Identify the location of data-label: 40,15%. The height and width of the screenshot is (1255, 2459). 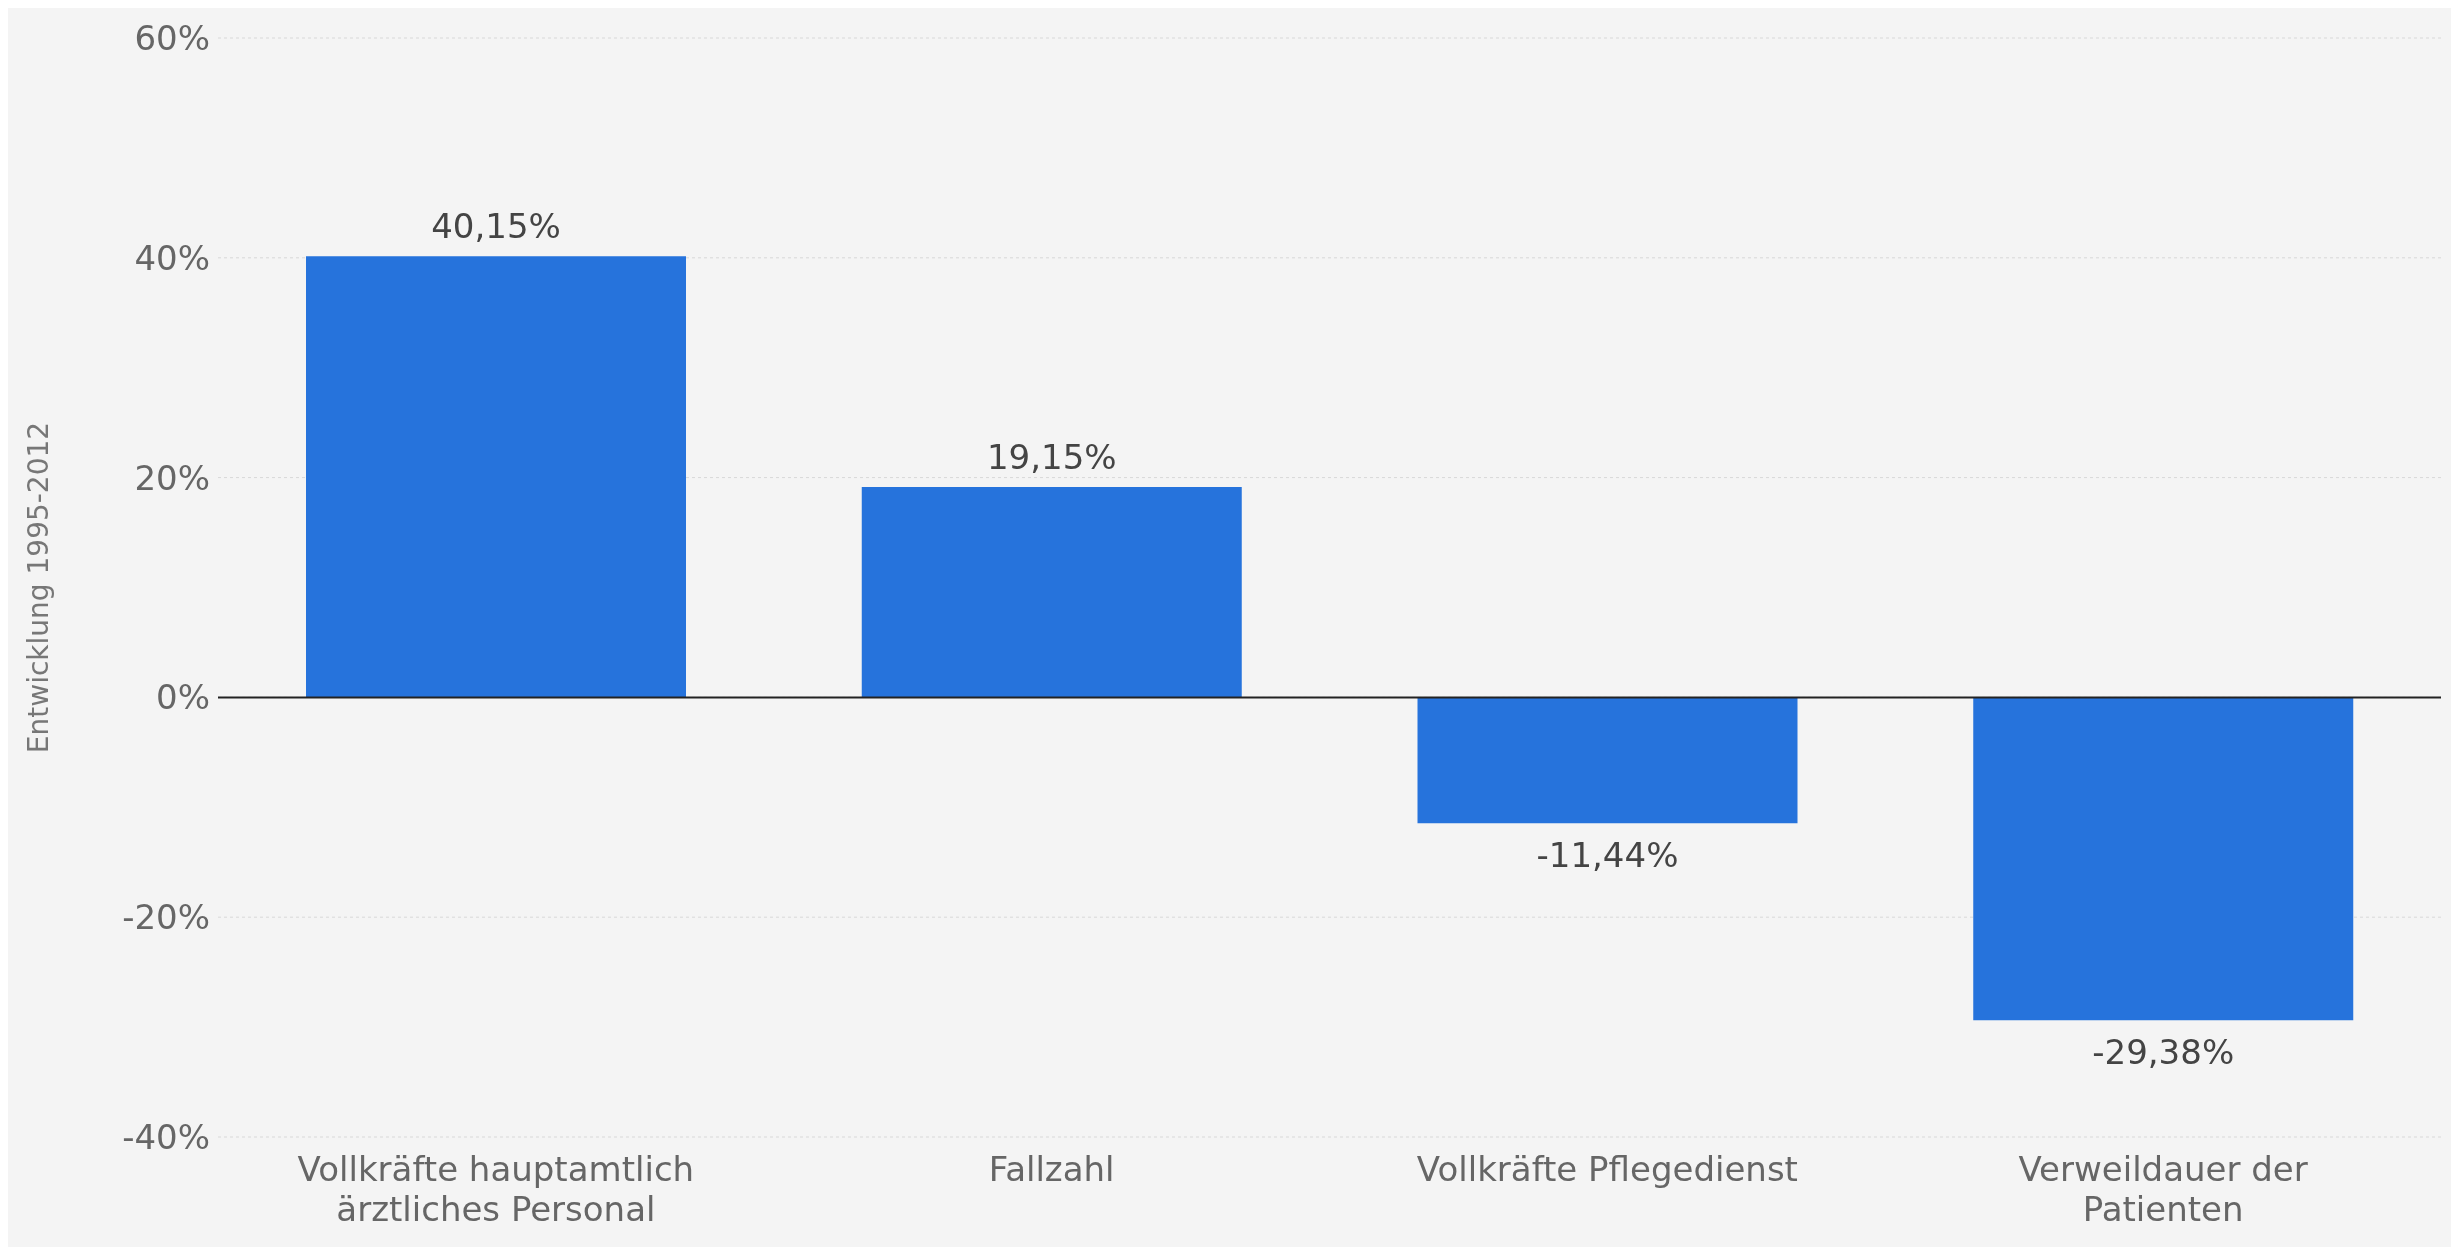
(496, 226).